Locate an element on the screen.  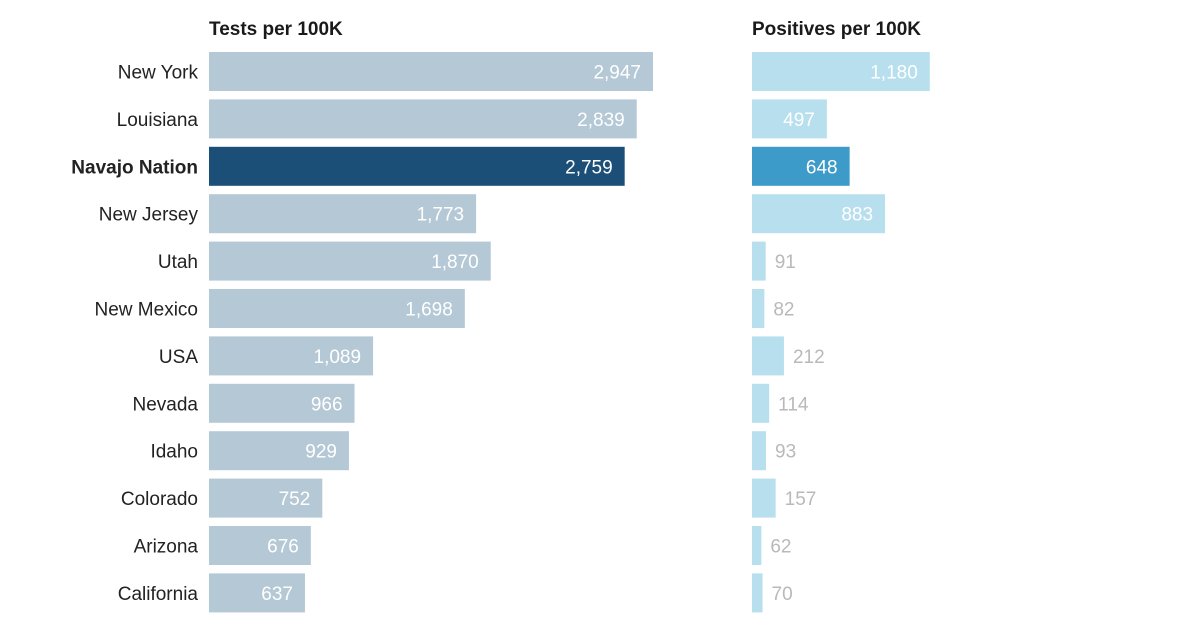
category-label: Arizona is located at coordinates (166, 547).